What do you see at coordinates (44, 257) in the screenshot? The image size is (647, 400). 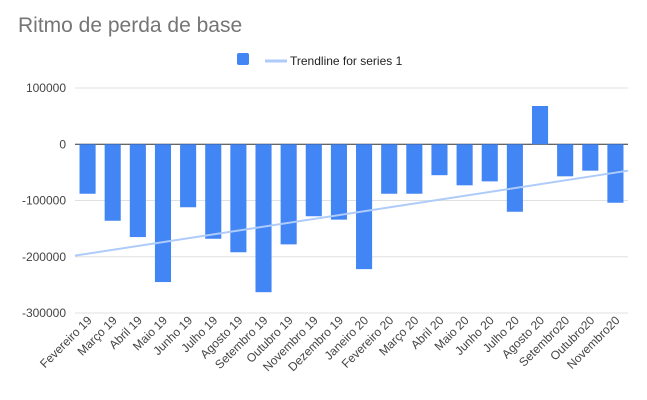 I see `y-tick-label: -200000` at bounding box center [44, 257].